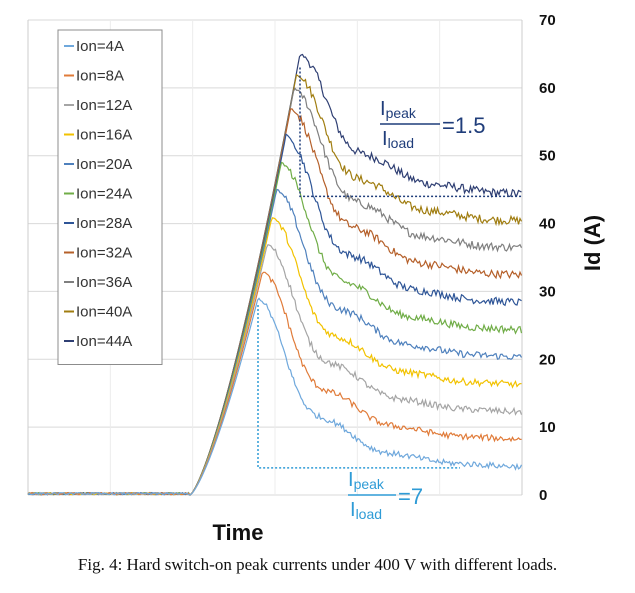 Image resolution: width=635 pixels, height=593 pixels. Describe the element at coordinates (238, 532) in the screenshot. I see `x-axis-title: Time` at that location.